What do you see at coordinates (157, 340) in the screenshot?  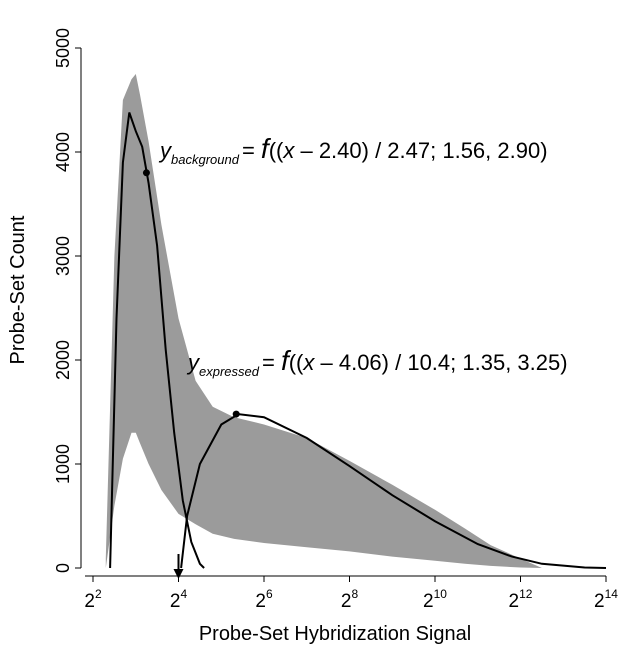 I see `background-fit-curve` at bounding box center [157, 340].